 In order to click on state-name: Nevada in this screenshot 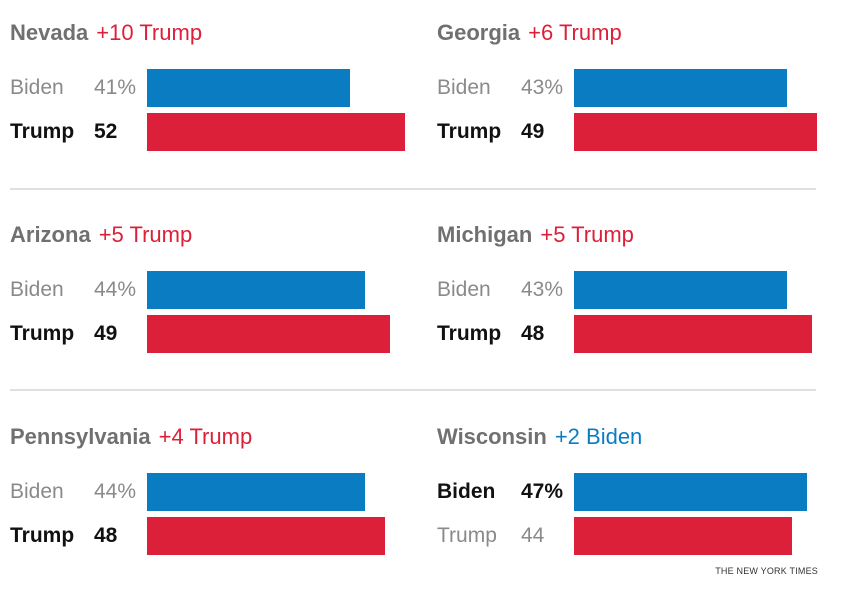, I will do `click(49, 32)`.